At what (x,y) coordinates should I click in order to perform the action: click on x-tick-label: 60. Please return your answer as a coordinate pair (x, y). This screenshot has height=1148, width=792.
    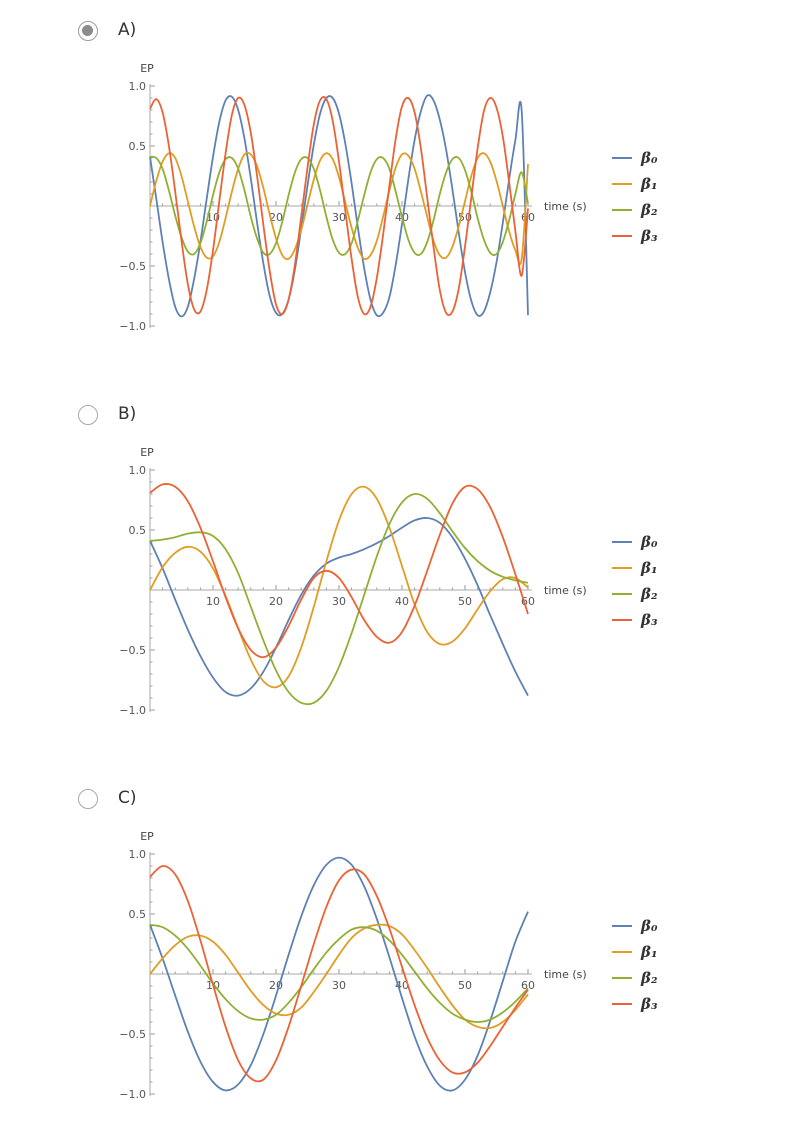
    Looking at the image, I should click on (528, 985).